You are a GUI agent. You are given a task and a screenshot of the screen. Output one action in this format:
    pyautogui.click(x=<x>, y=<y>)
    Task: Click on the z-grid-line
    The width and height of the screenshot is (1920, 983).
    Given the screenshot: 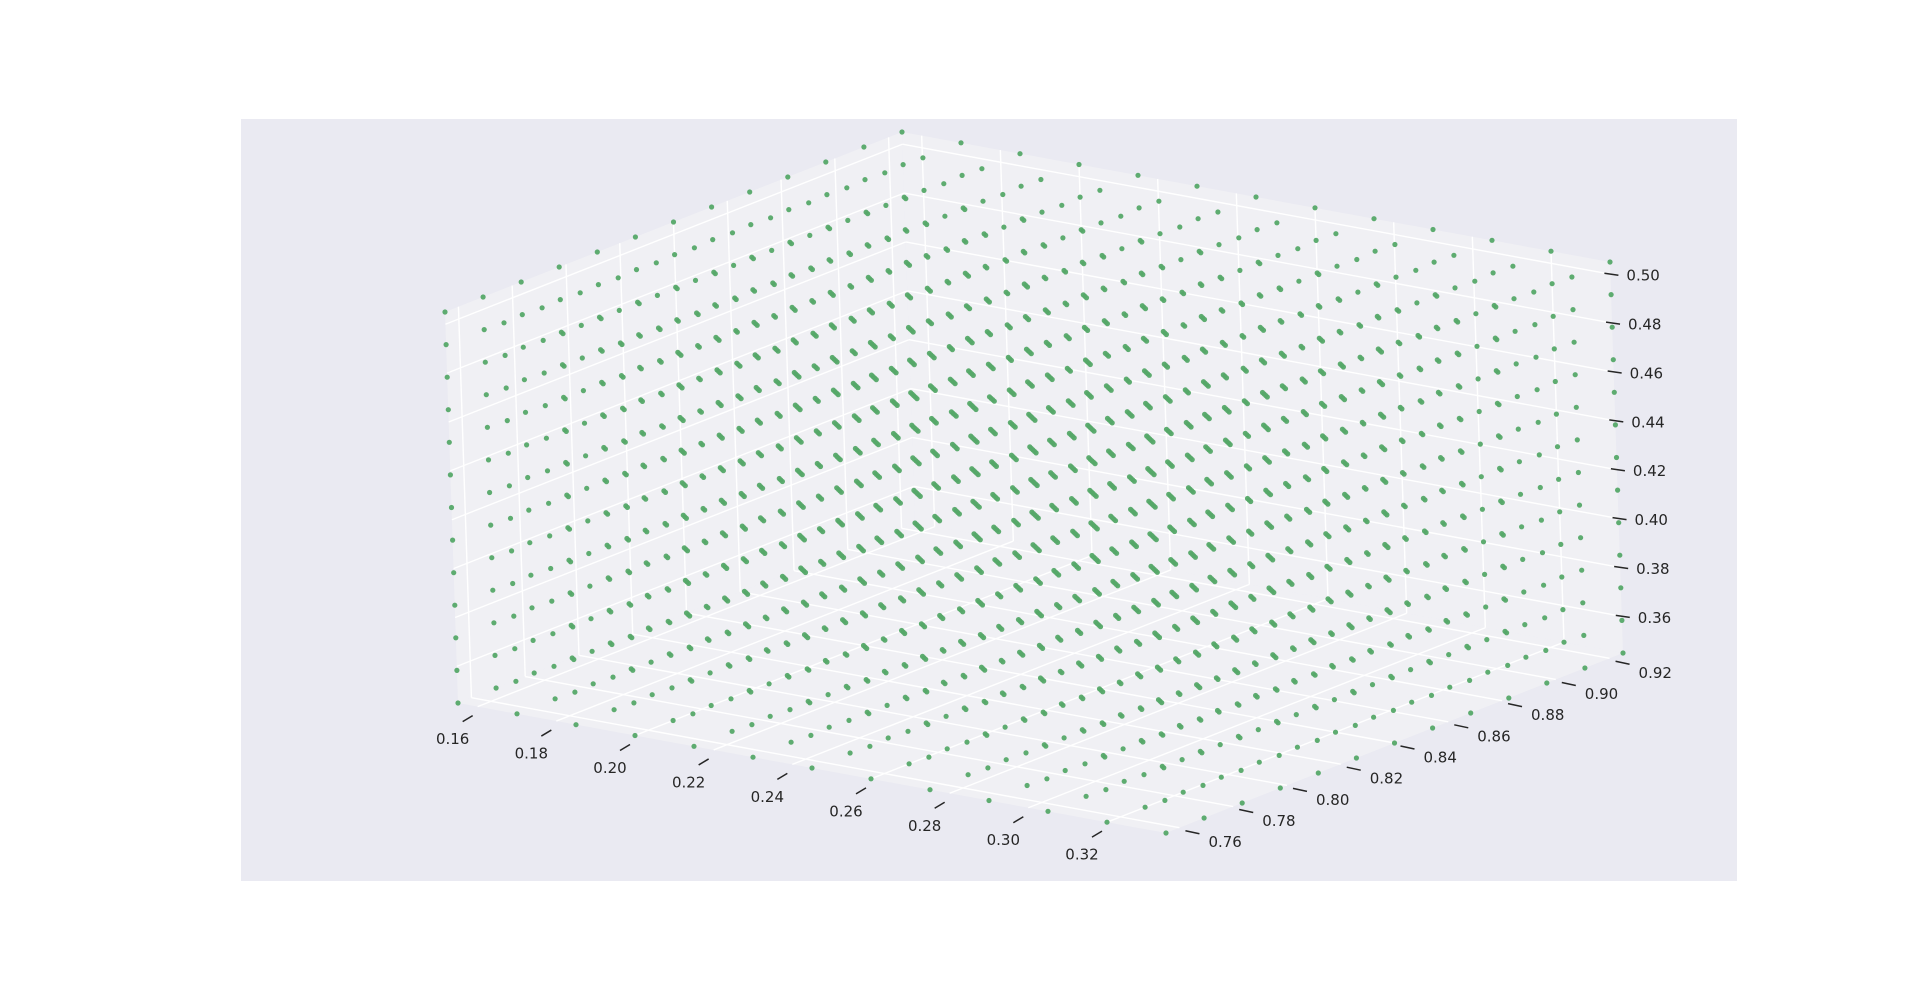 What is the action you would take?
    pyautogui.click(x=677, y=332)
    